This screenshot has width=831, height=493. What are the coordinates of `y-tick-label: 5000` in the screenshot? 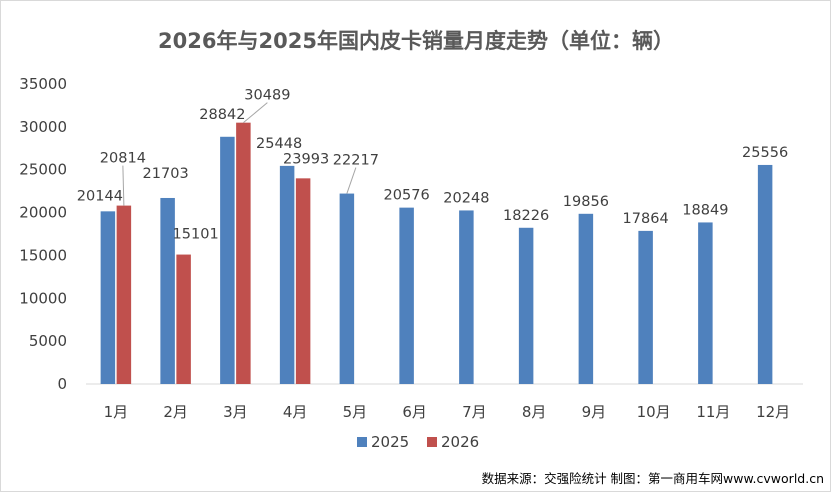 It's located at (48, 341).